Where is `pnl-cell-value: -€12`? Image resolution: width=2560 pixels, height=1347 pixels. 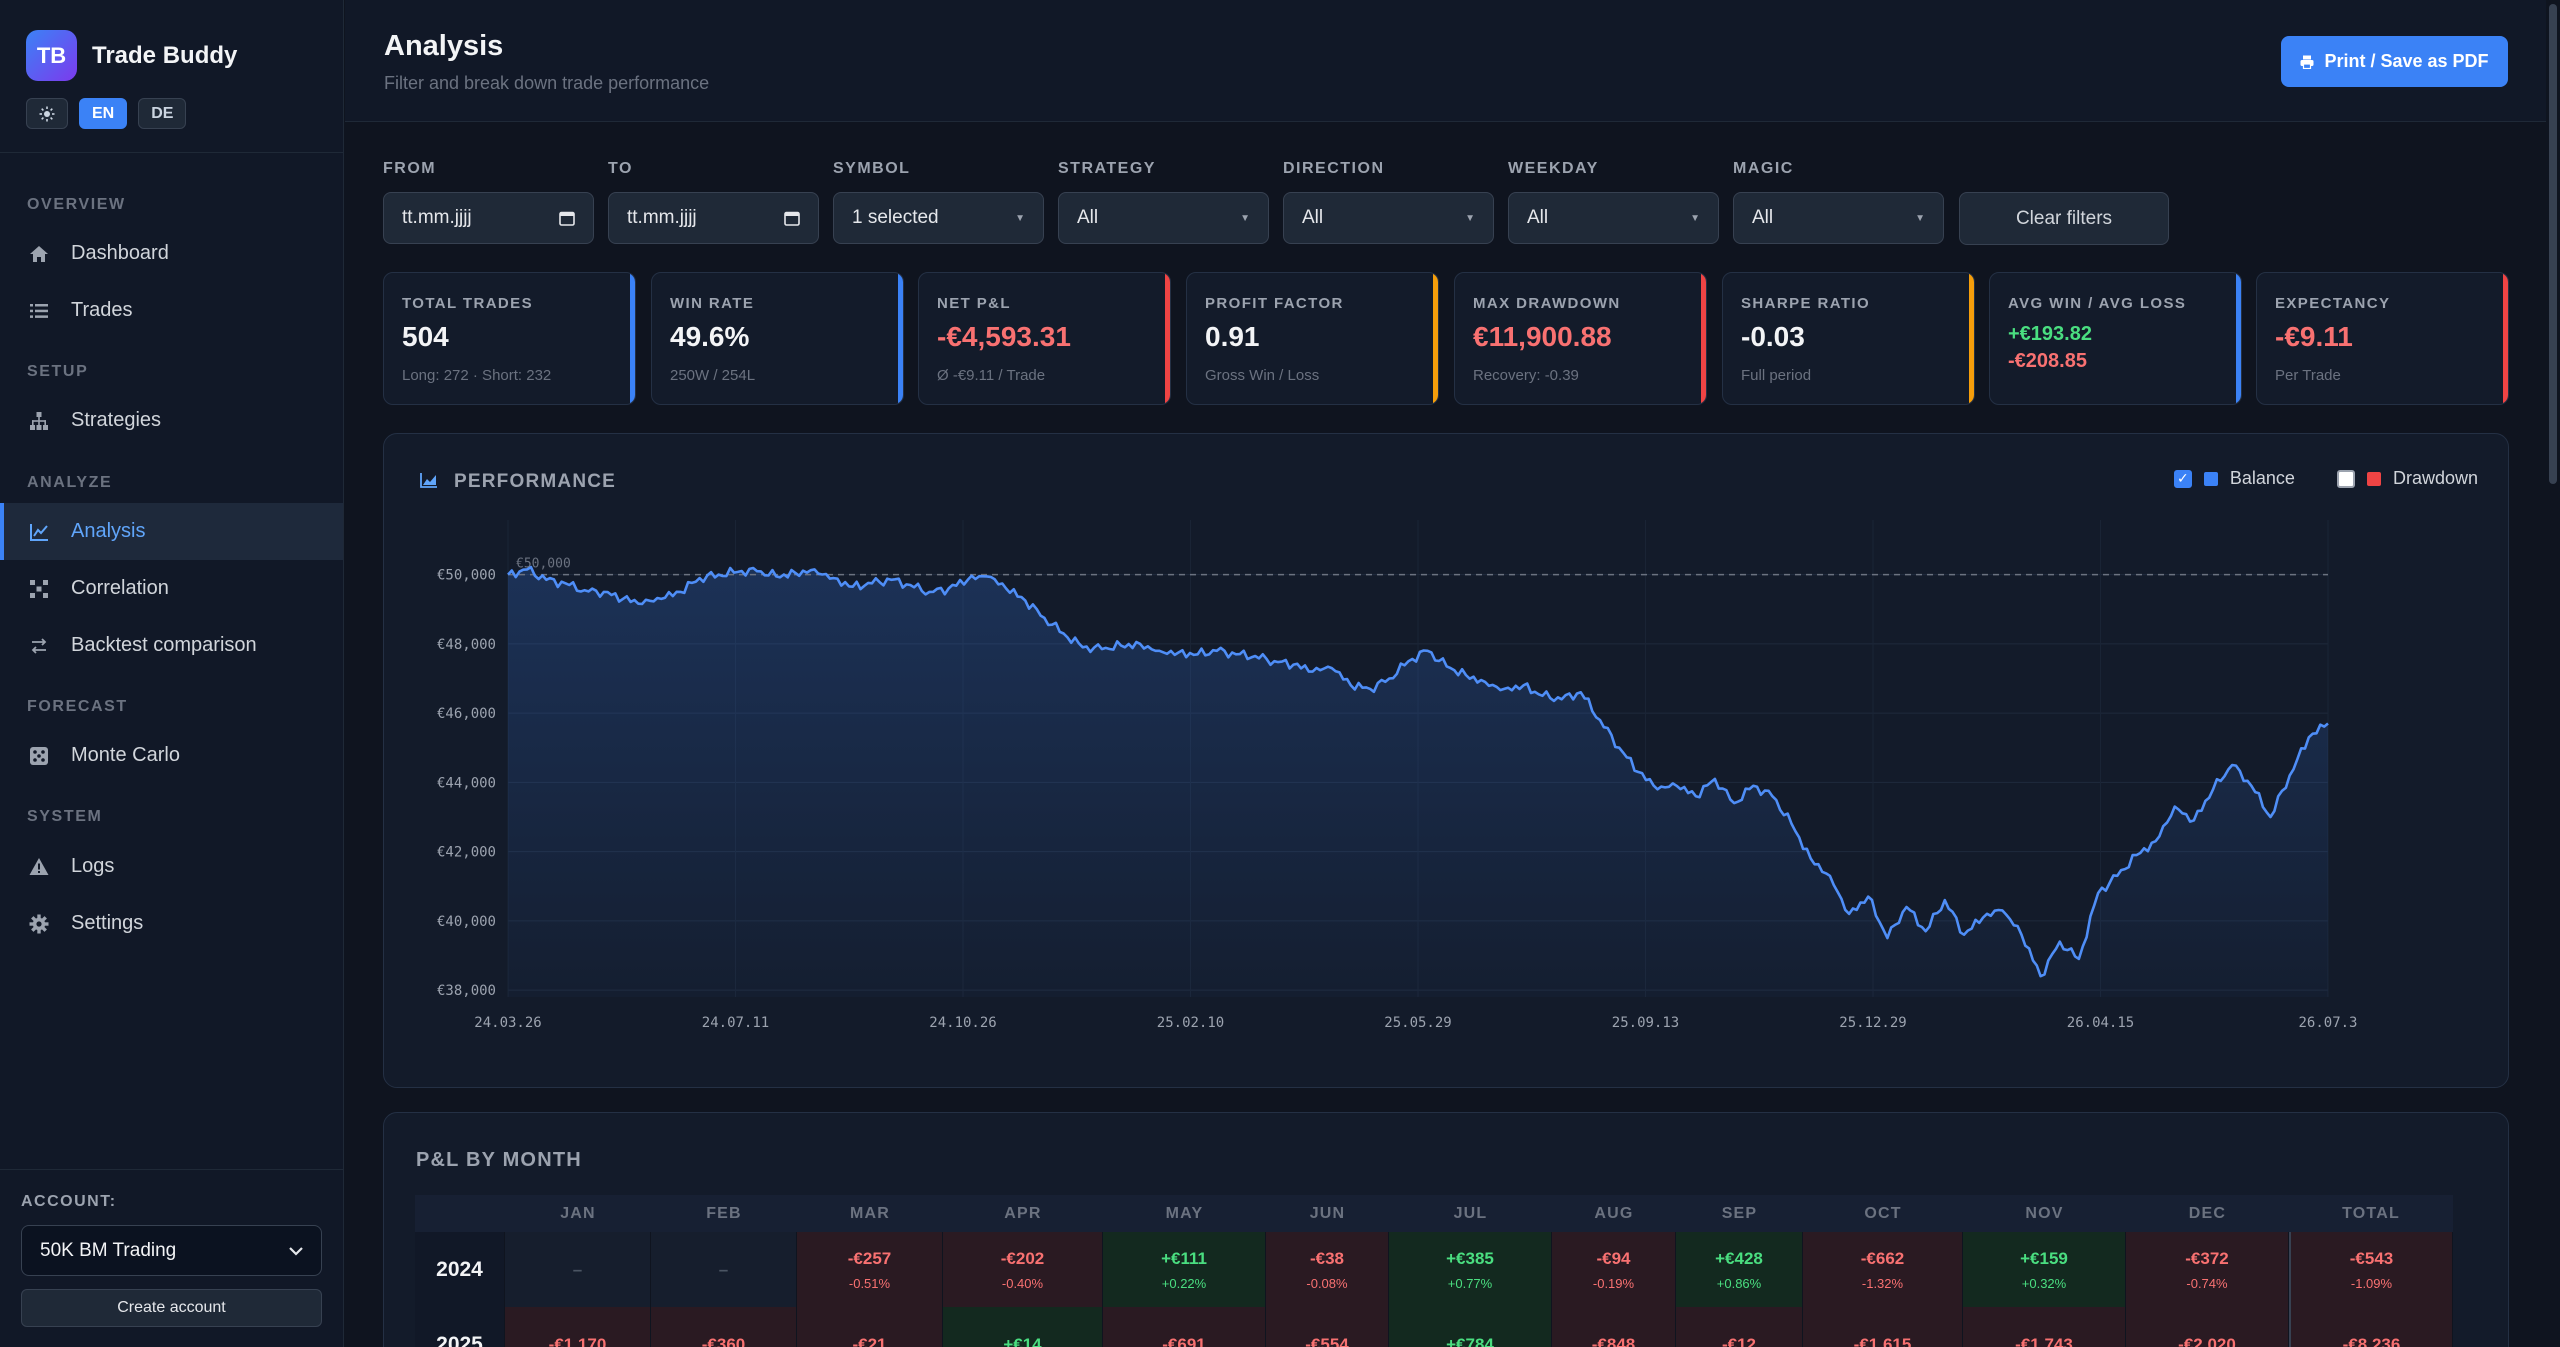
pnl-cell-value: -€12 is located at coordinates (1739, 1340).